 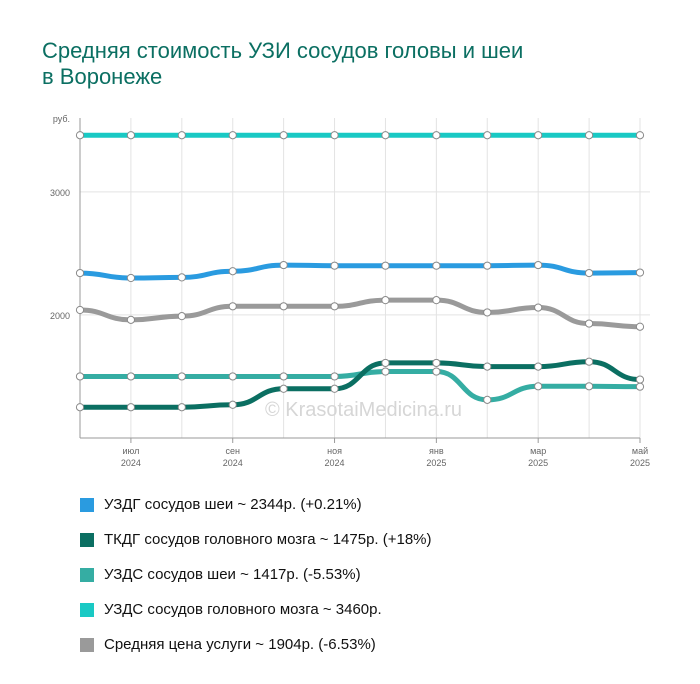 I want to click on y-tick-label: 3000, so click(x=60, y=193).